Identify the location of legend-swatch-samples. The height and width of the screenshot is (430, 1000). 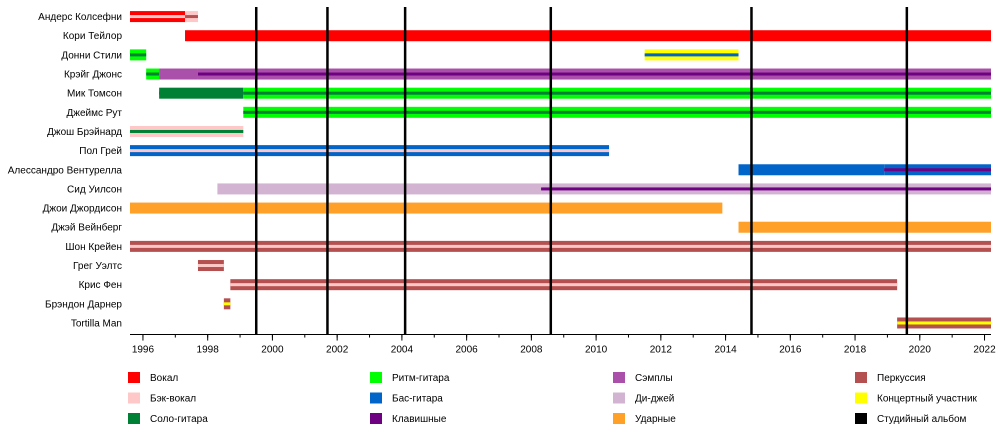
(619, 377).